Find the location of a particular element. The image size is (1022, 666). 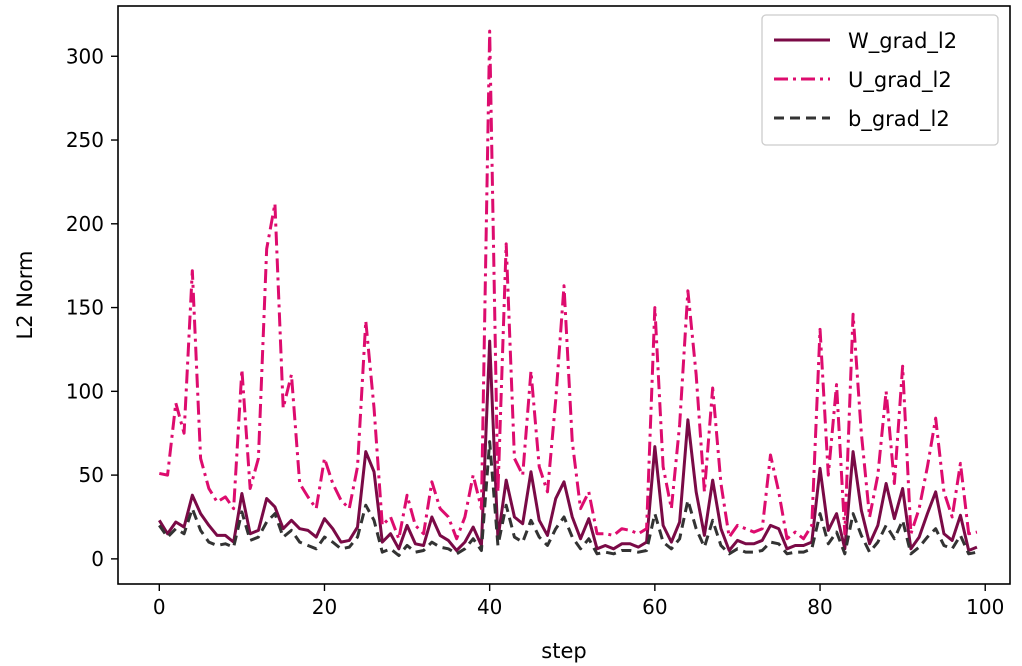

y-tick-label: 100 is located at coordinates (85, 391).